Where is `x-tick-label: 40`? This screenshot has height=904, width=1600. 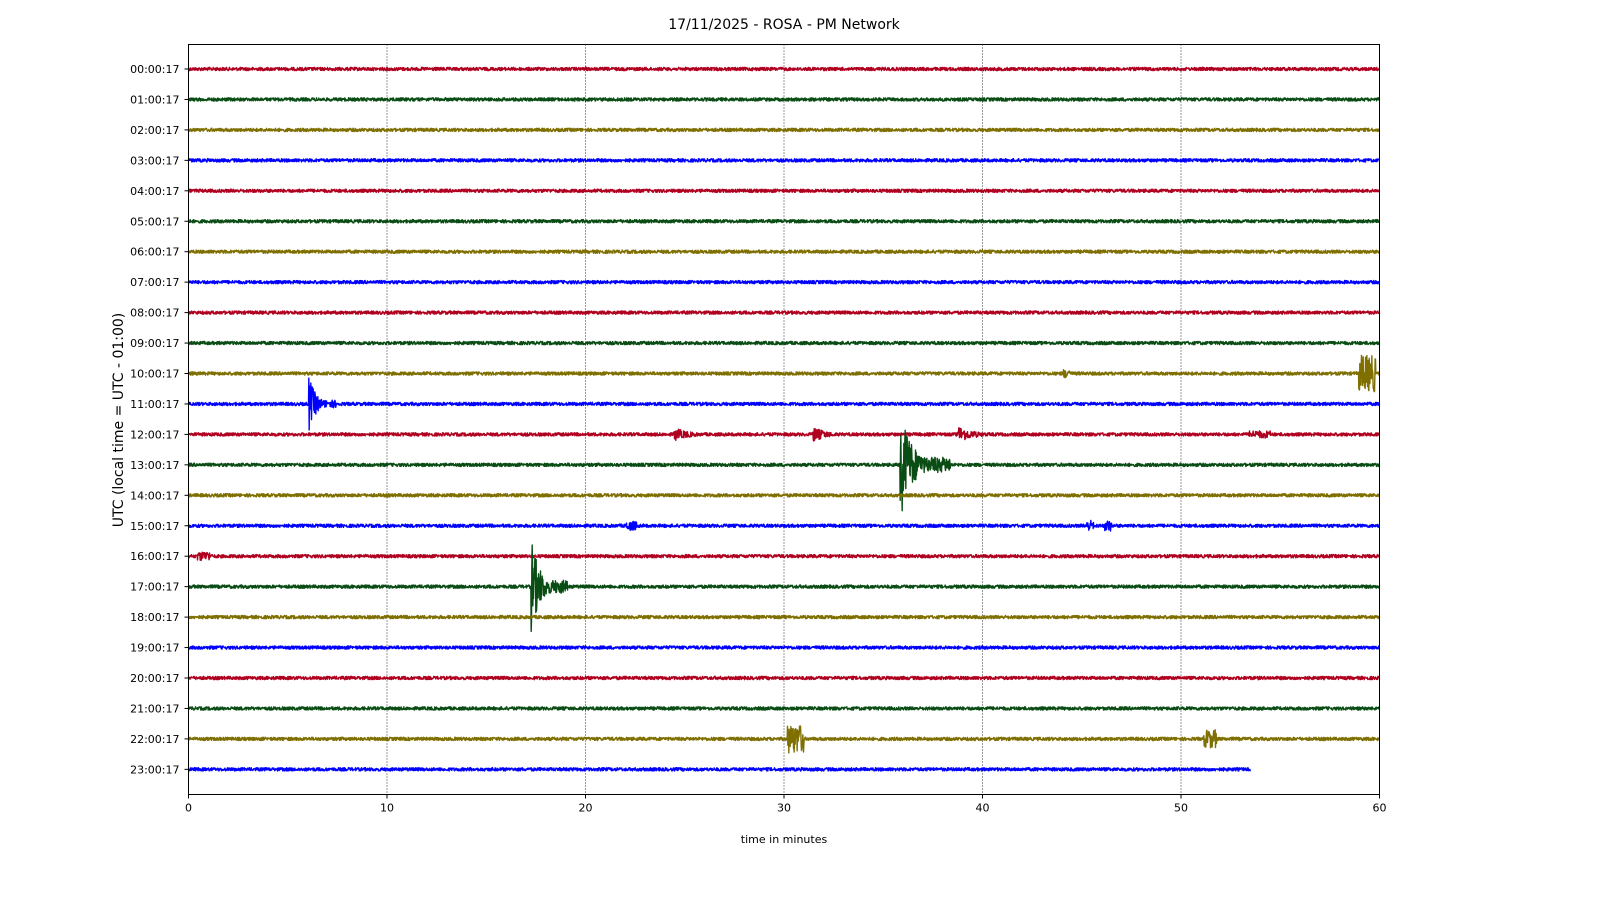
x-tick-label: 40 is located at coordinates (983, 808).